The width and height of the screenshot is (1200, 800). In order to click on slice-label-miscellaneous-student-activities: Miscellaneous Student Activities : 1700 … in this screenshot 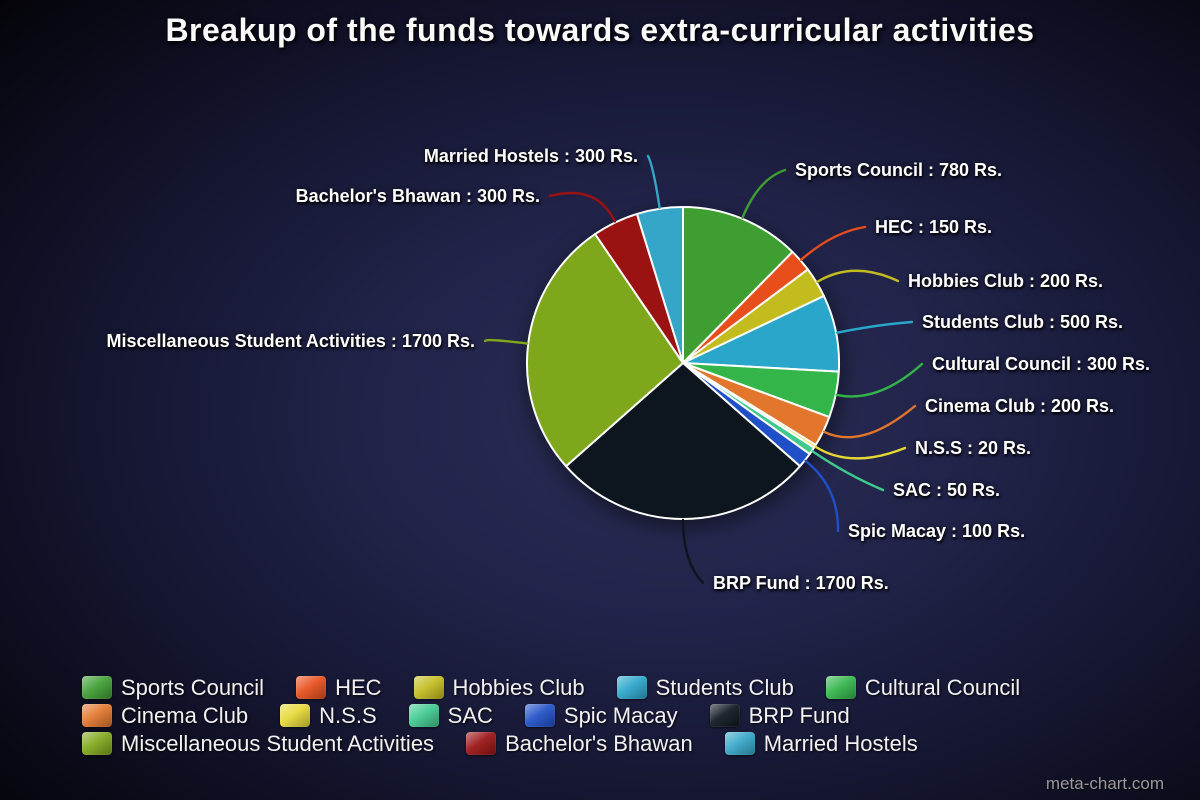, I will do `click(290, 341)`.